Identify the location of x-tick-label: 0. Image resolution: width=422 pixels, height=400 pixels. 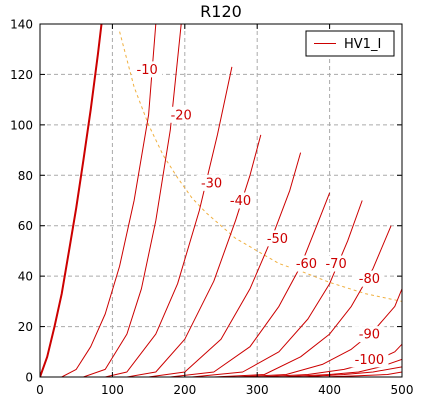
(40, 390).